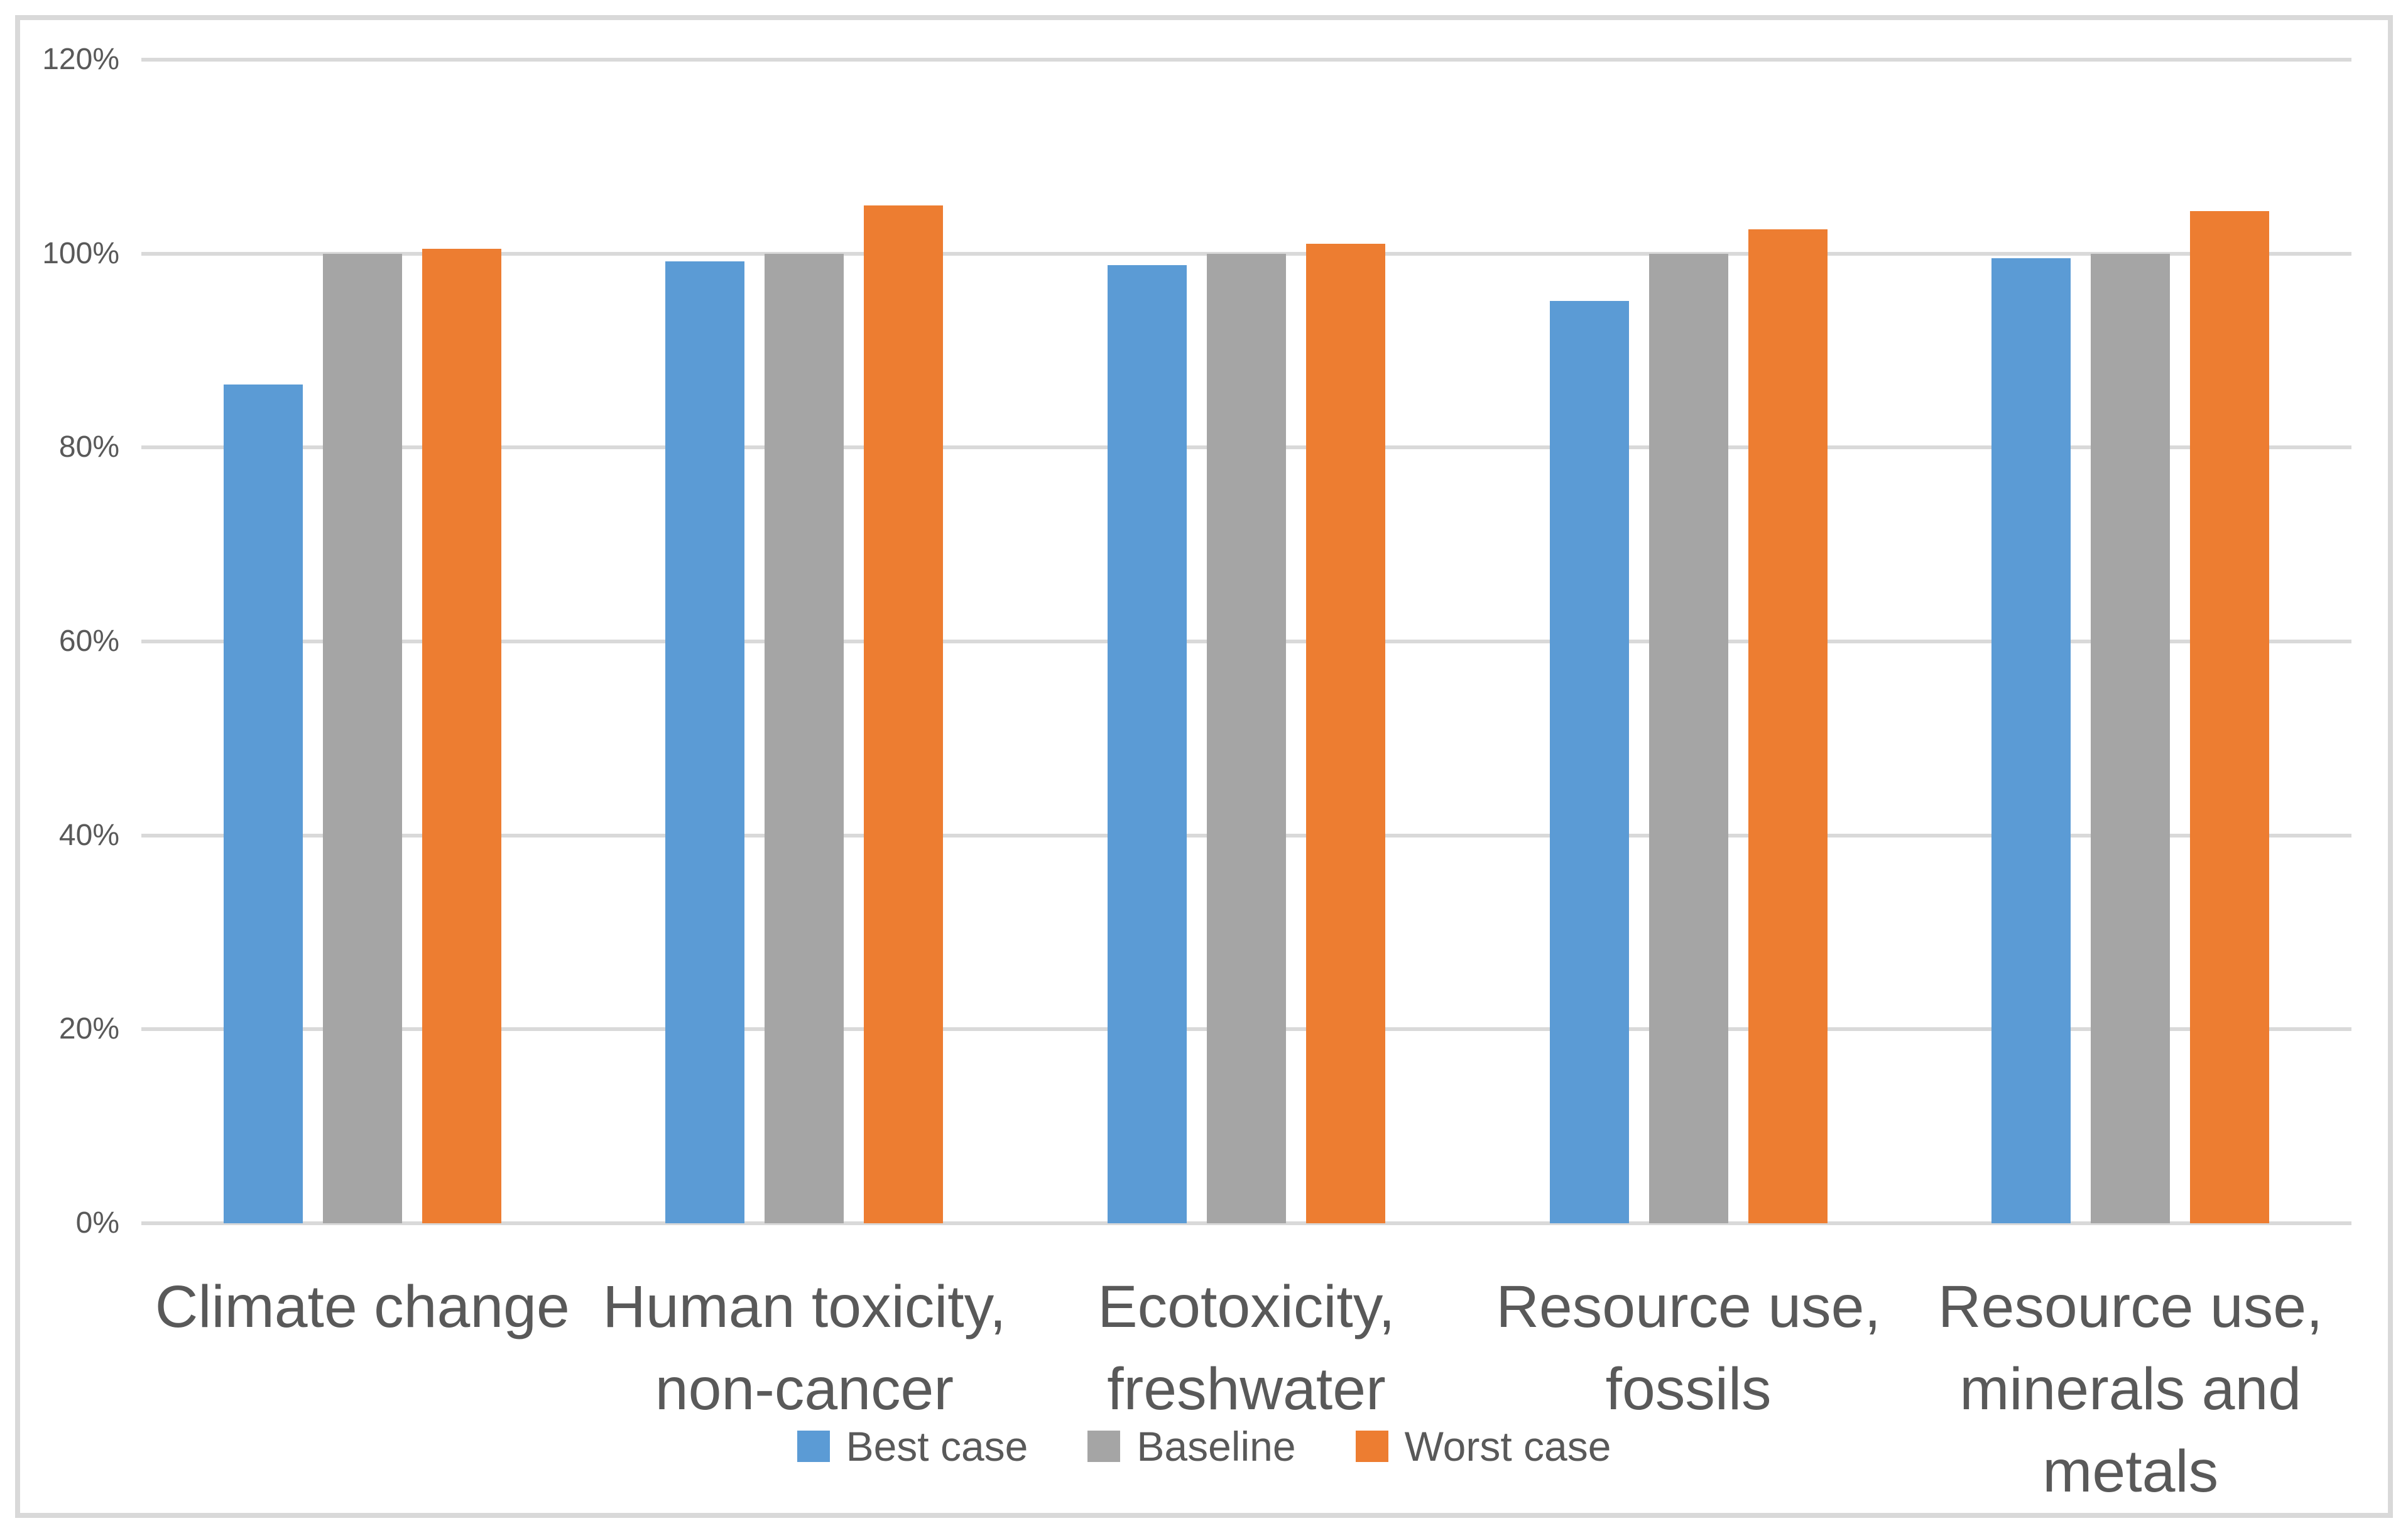  I want to click on category-label: Resource use, minerals and metals, so click(2130, 1389).